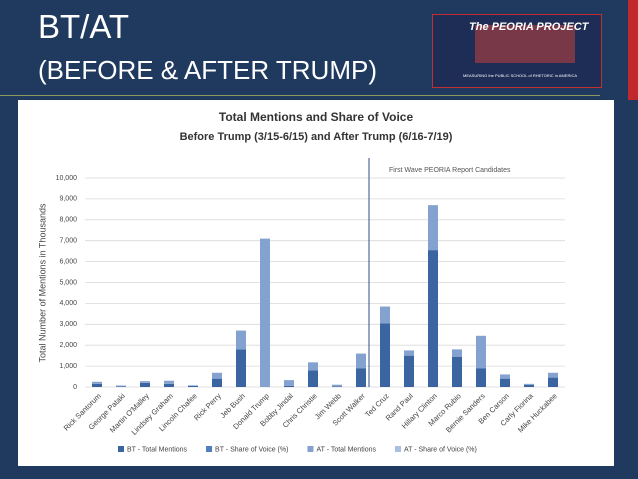 The width and height of the screenshot is (638, 479). I want to click on y-tick-label: 9,000, so click(68, 199).